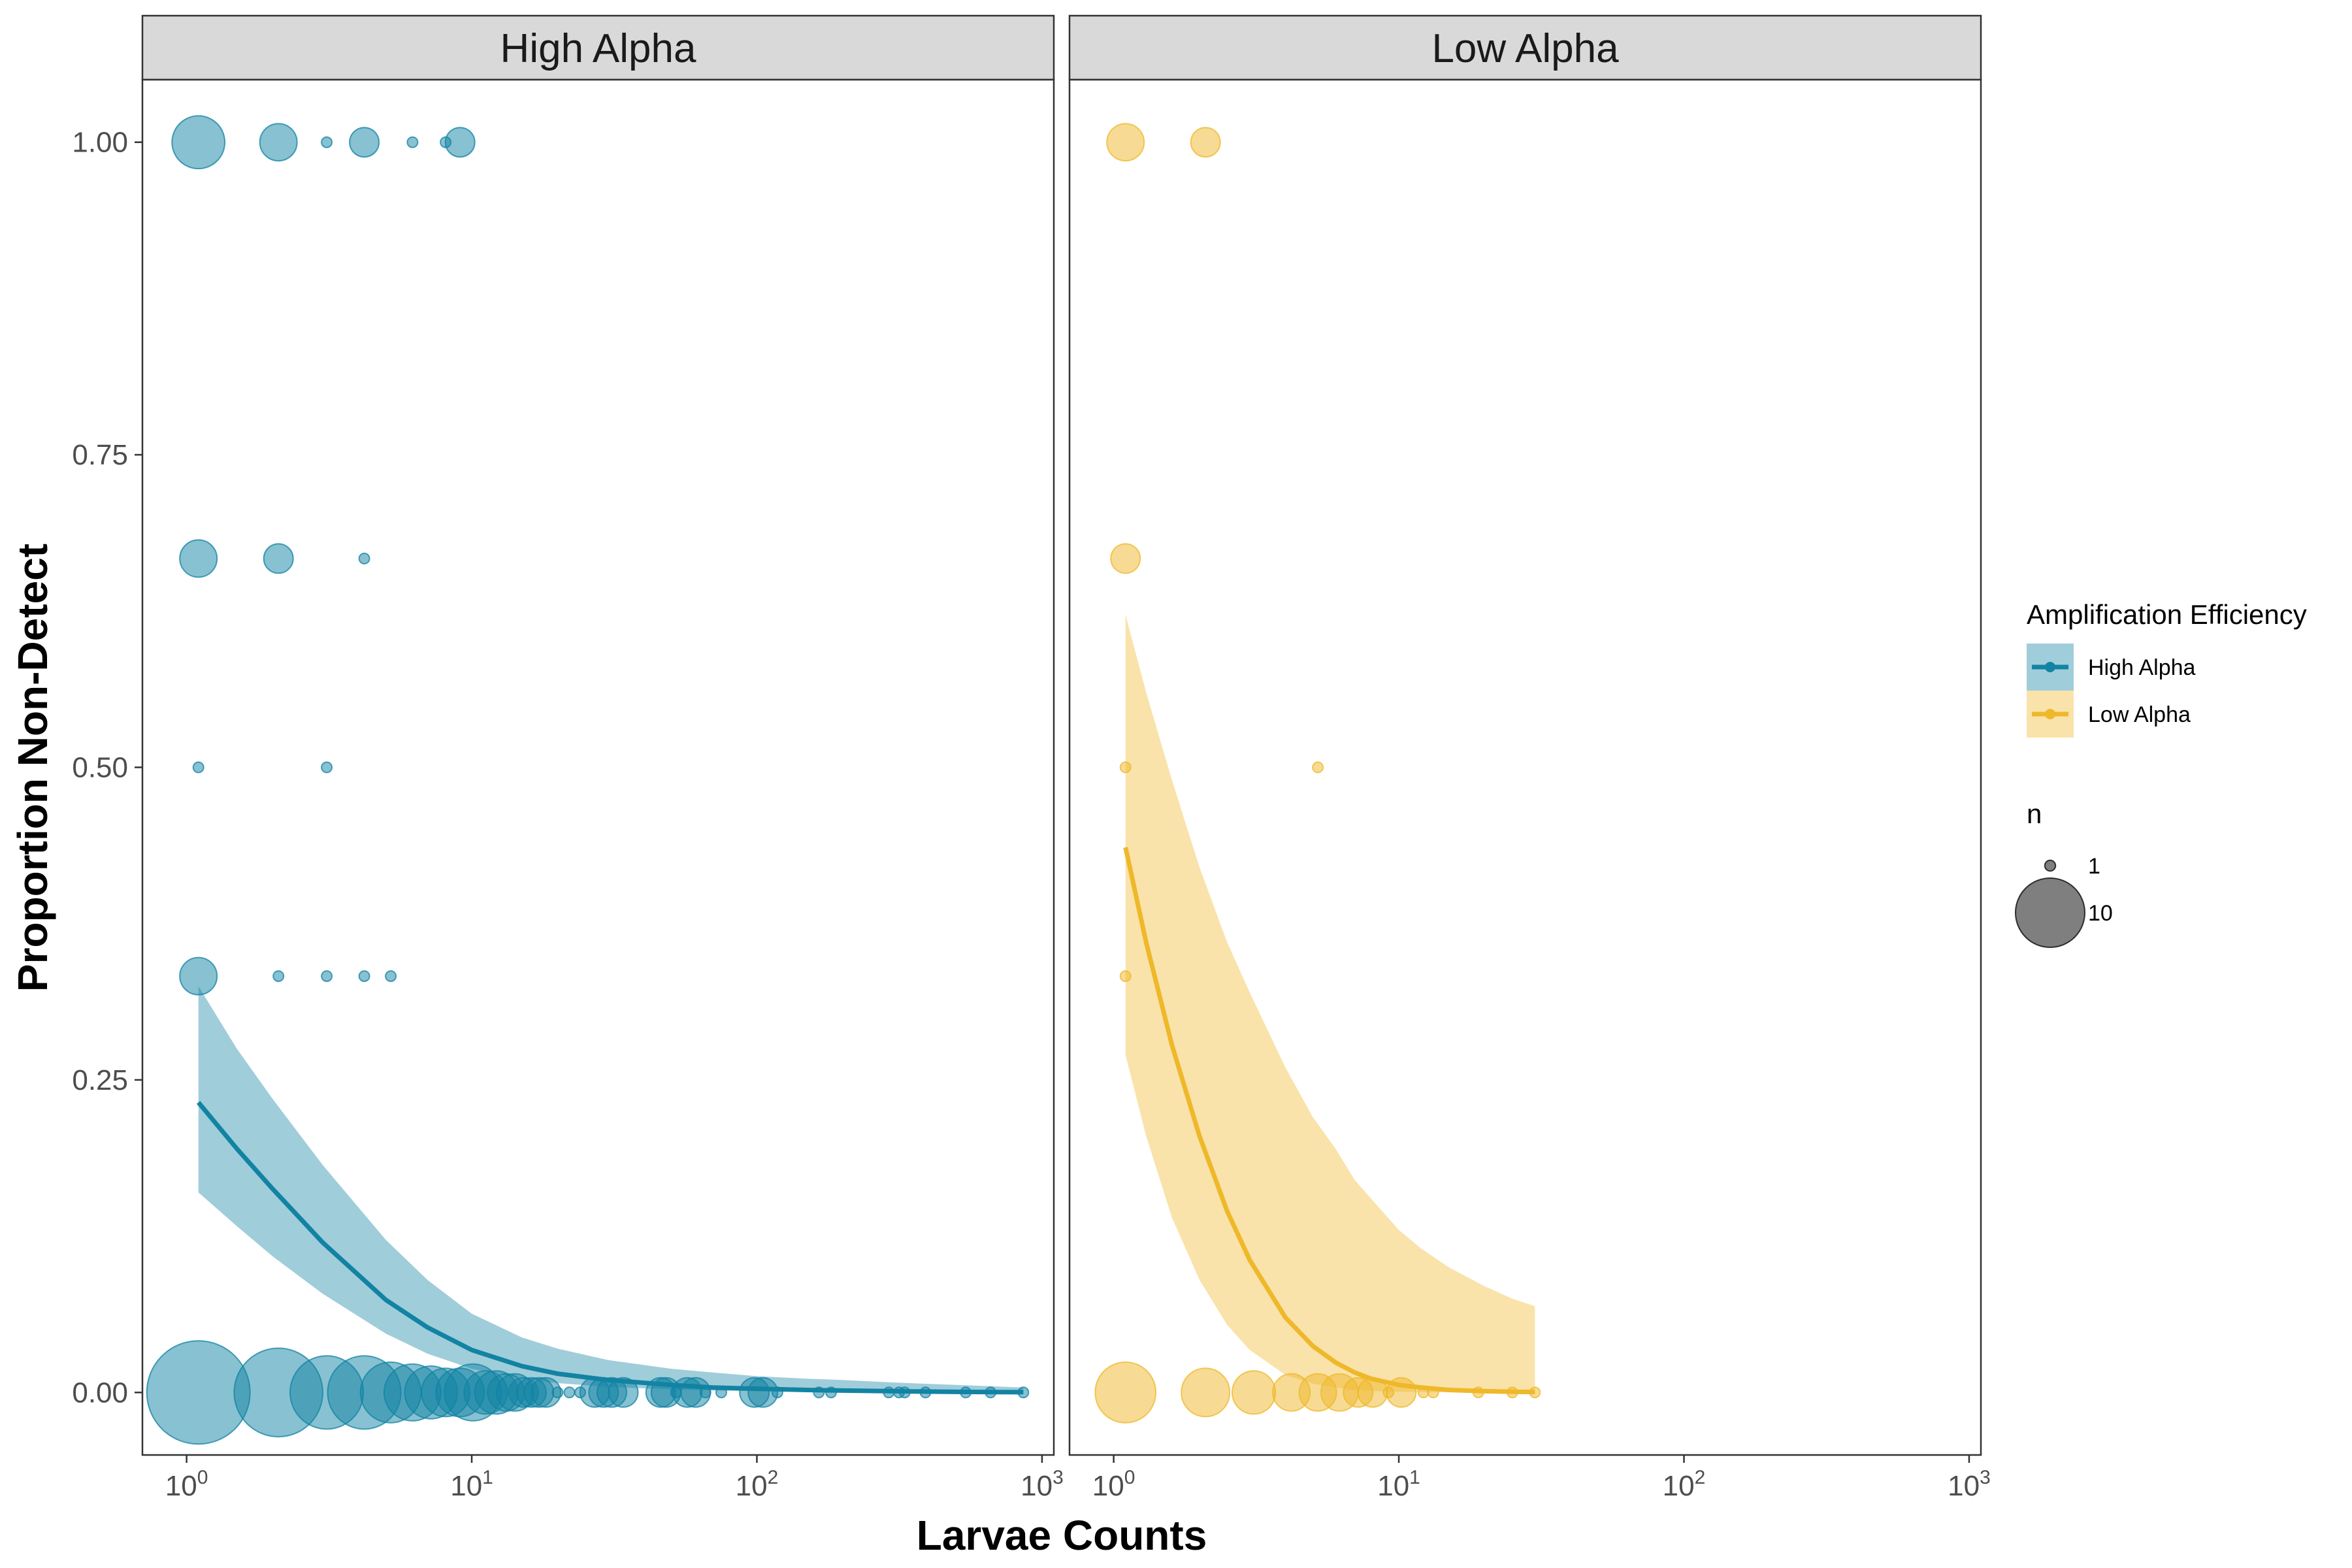 The image size is (2352, 1568). Describe the element at coordinates (2111, 691) in the screenshot. I see `legend-color-keys: High Alpha Low Alpha` at that location.